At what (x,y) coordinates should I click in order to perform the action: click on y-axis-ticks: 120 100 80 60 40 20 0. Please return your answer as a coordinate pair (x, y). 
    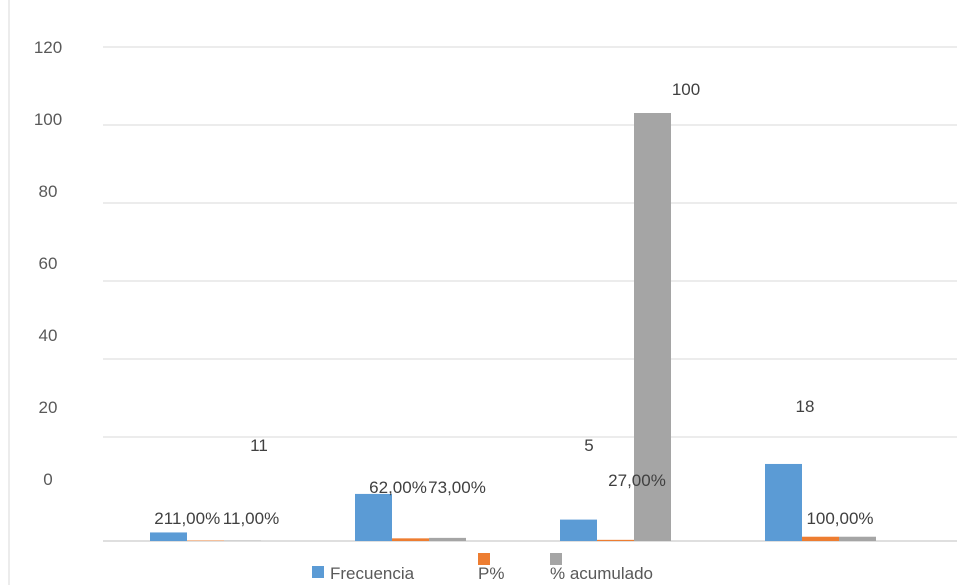
    Looking at the image, I should click on (48, 263).